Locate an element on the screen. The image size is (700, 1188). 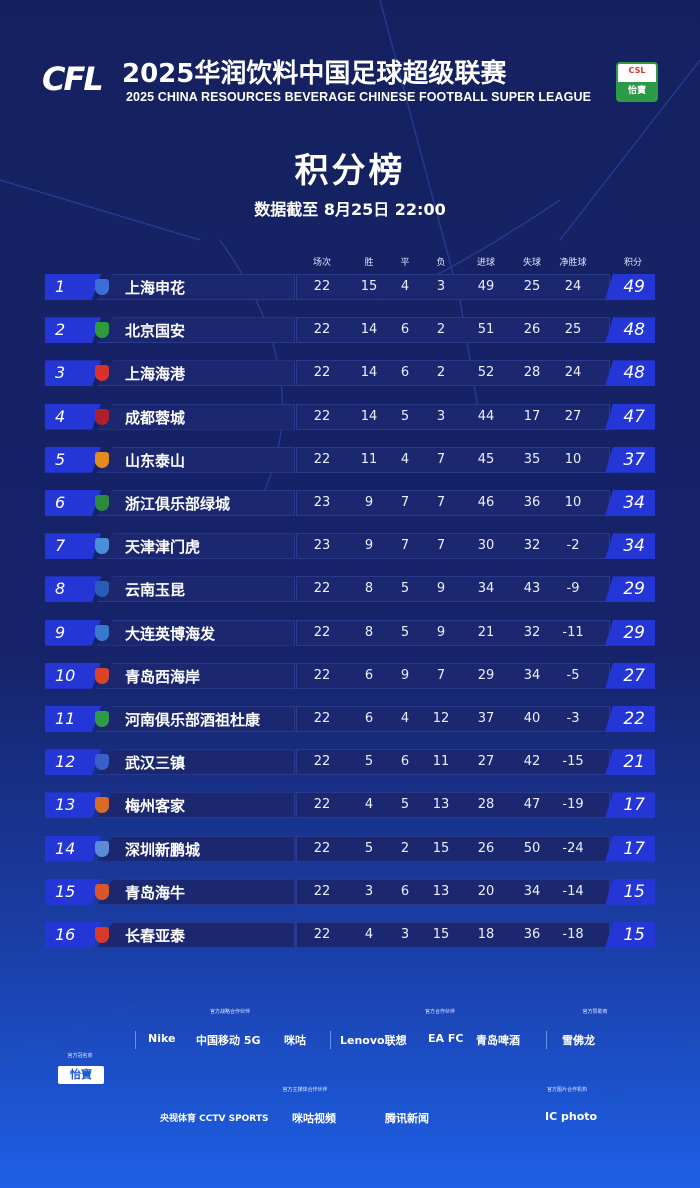
rank: 10 is located at coordinates (73, 675).